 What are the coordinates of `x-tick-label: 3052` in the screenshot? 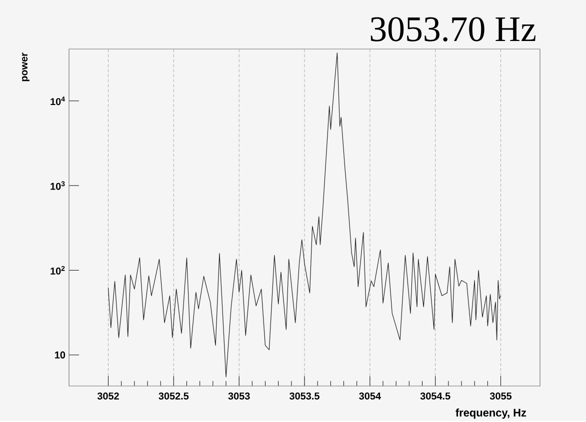 It's located at (108, 396).